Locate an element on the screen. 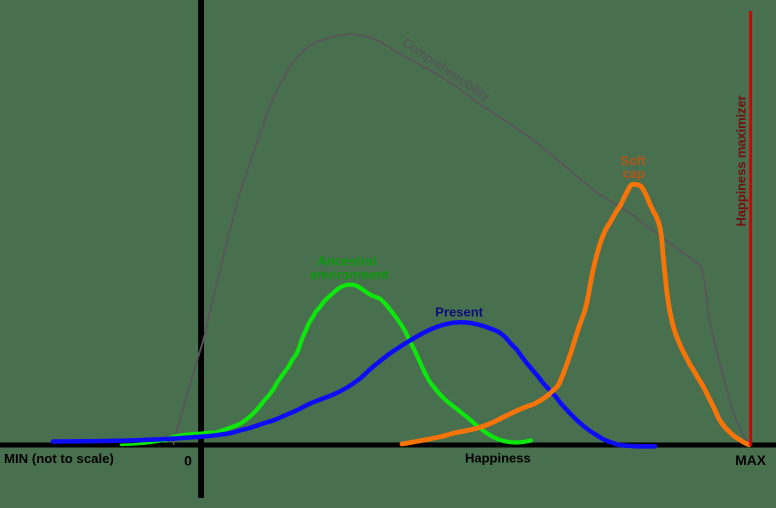 The width and height of the screenshot is (776, 508). svg-text: Happiness maximizer is located at coordinates (740, 160).